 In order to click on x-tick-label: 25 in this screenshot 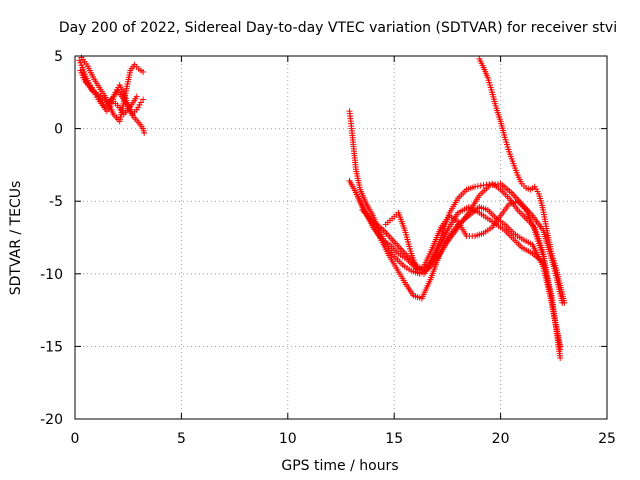, I will do `click(607, 439)`.